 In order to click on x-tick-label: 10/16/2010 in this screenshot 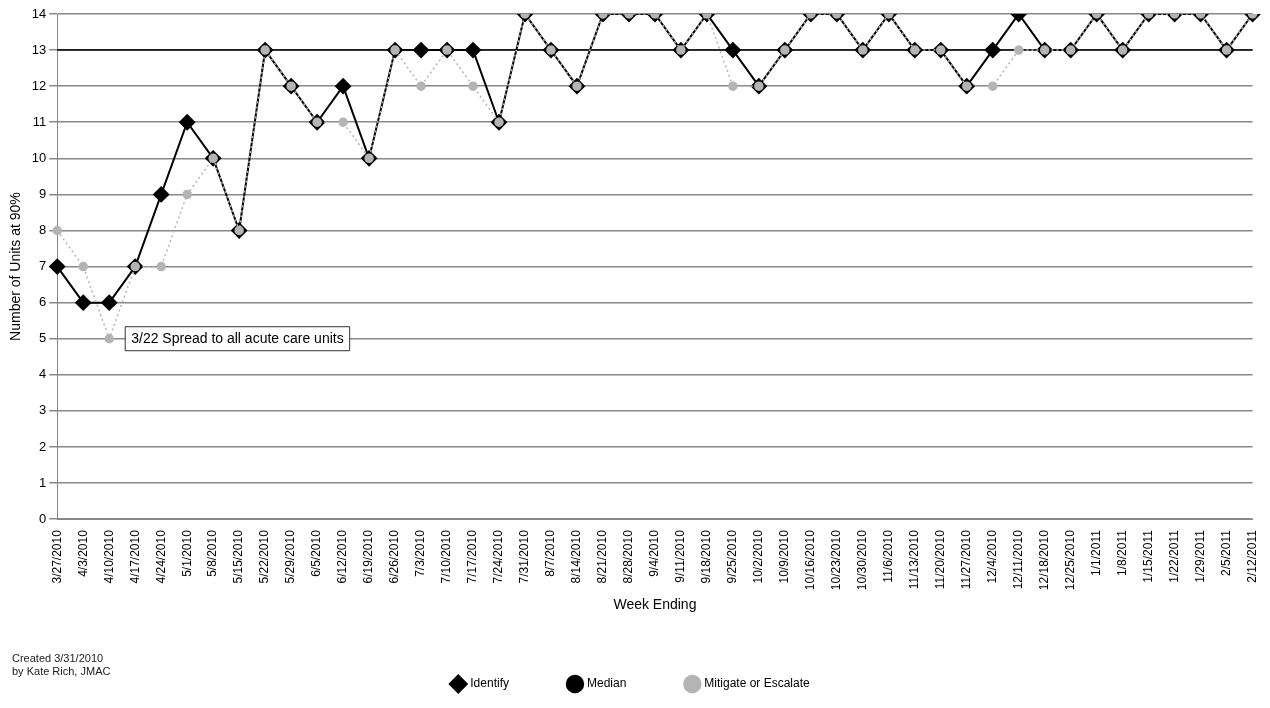, I will do `click(810, 560)`.